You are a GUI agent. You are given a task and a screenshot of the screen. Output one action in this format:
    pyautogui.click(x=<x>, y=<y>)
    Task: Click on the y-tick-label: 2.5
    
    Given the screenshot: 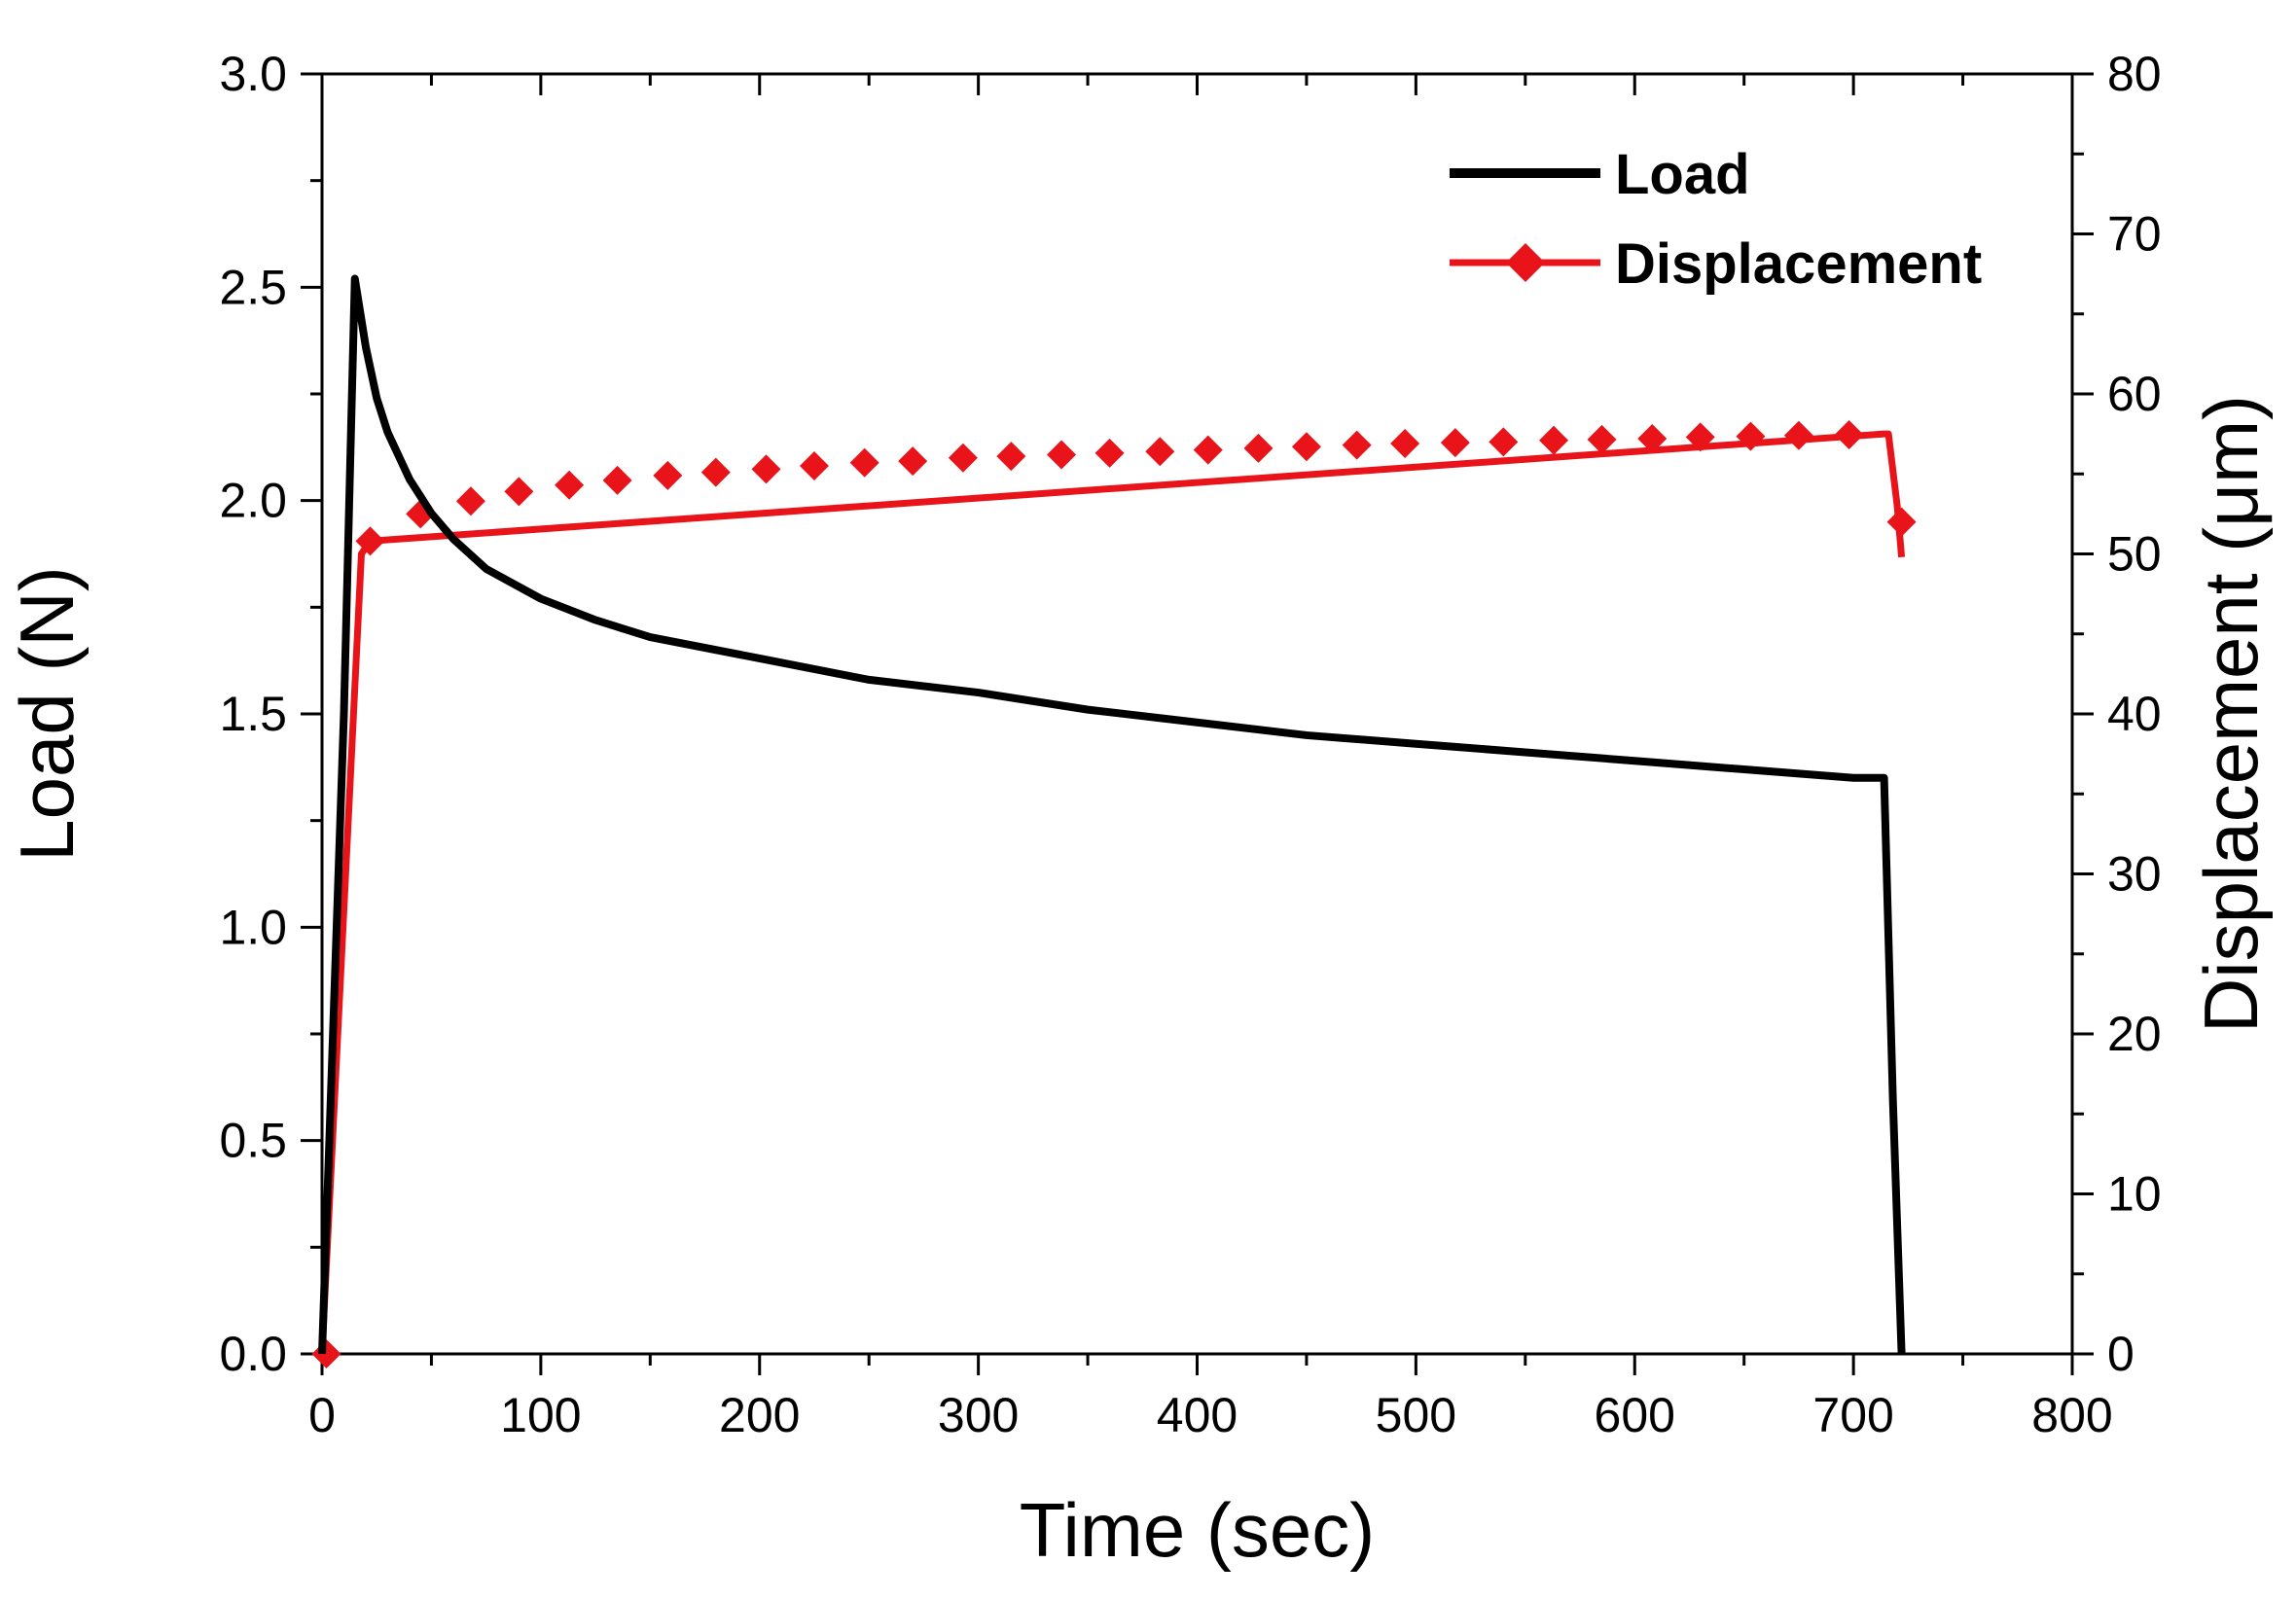 What is the action you would take?
    pyautogui.click(x=253, y=287)
    